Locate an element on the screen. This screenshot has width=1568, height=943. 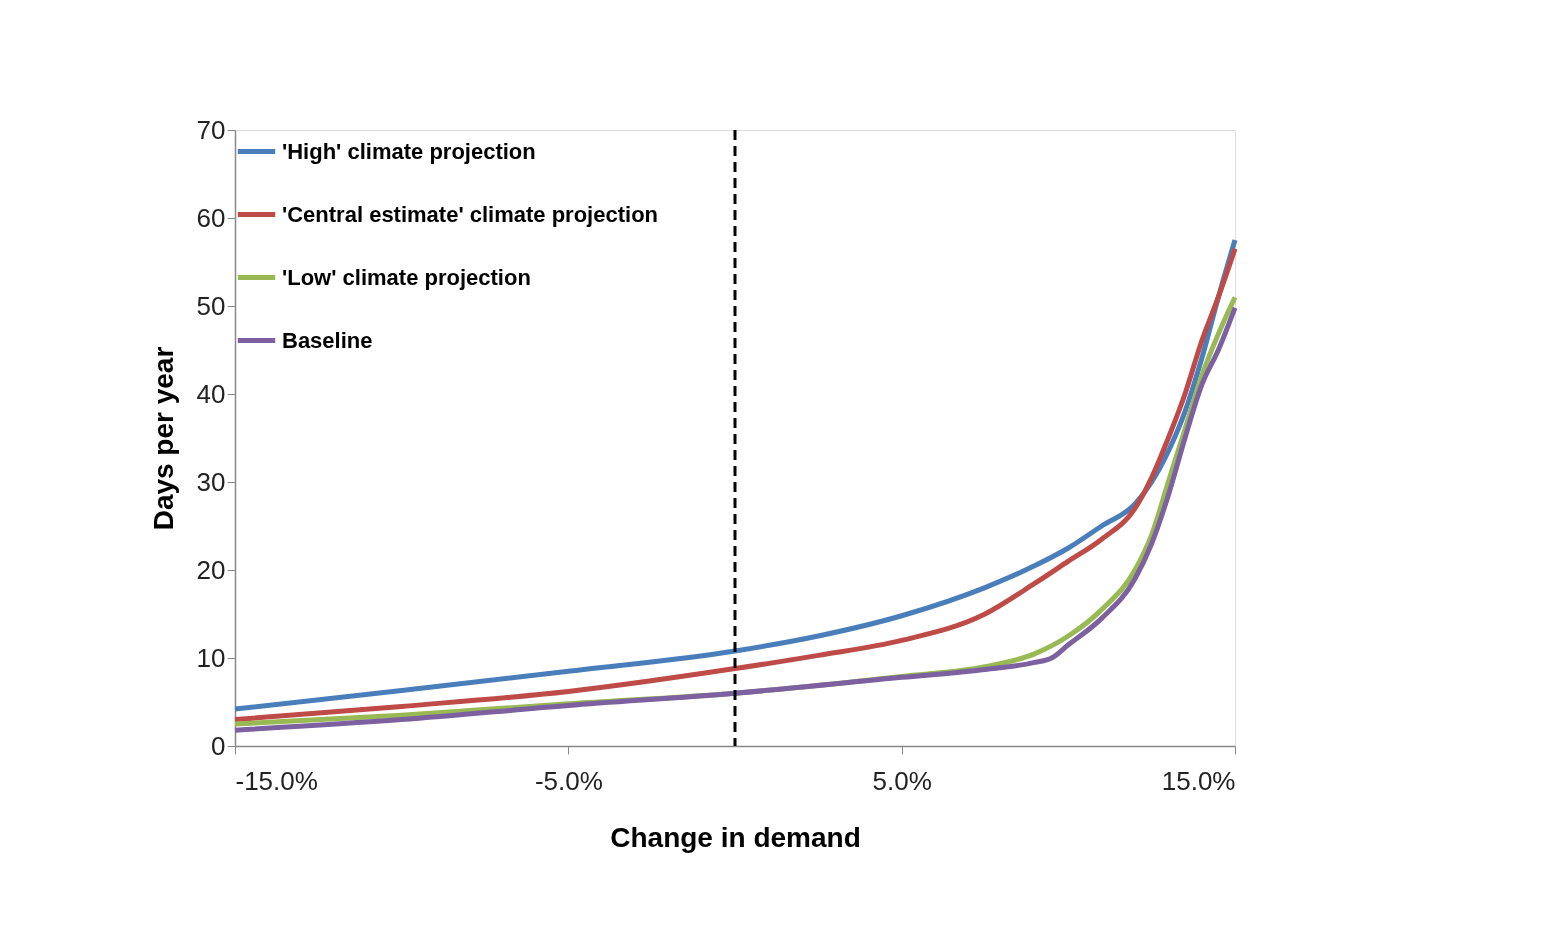
y-axis-title: Days per year is located at coordinates (163, 438).